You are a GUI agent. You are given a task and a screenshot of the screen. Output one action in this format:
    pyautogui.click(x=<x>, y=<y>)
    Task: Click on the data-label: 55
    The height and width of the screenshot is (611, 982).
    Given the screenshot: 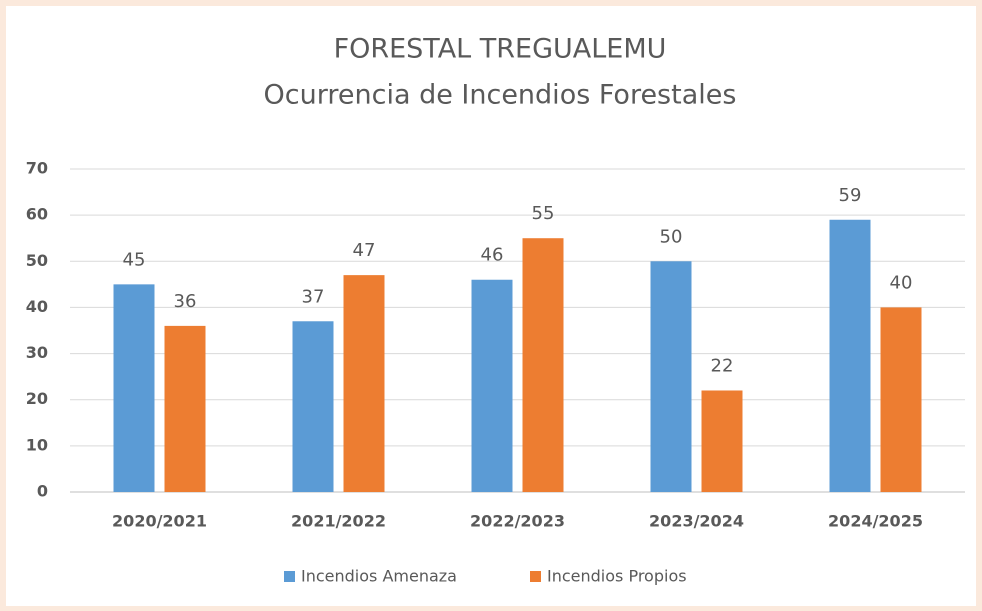 What is the action you would take?
    pyautogui.click(x=543, y=213)
    